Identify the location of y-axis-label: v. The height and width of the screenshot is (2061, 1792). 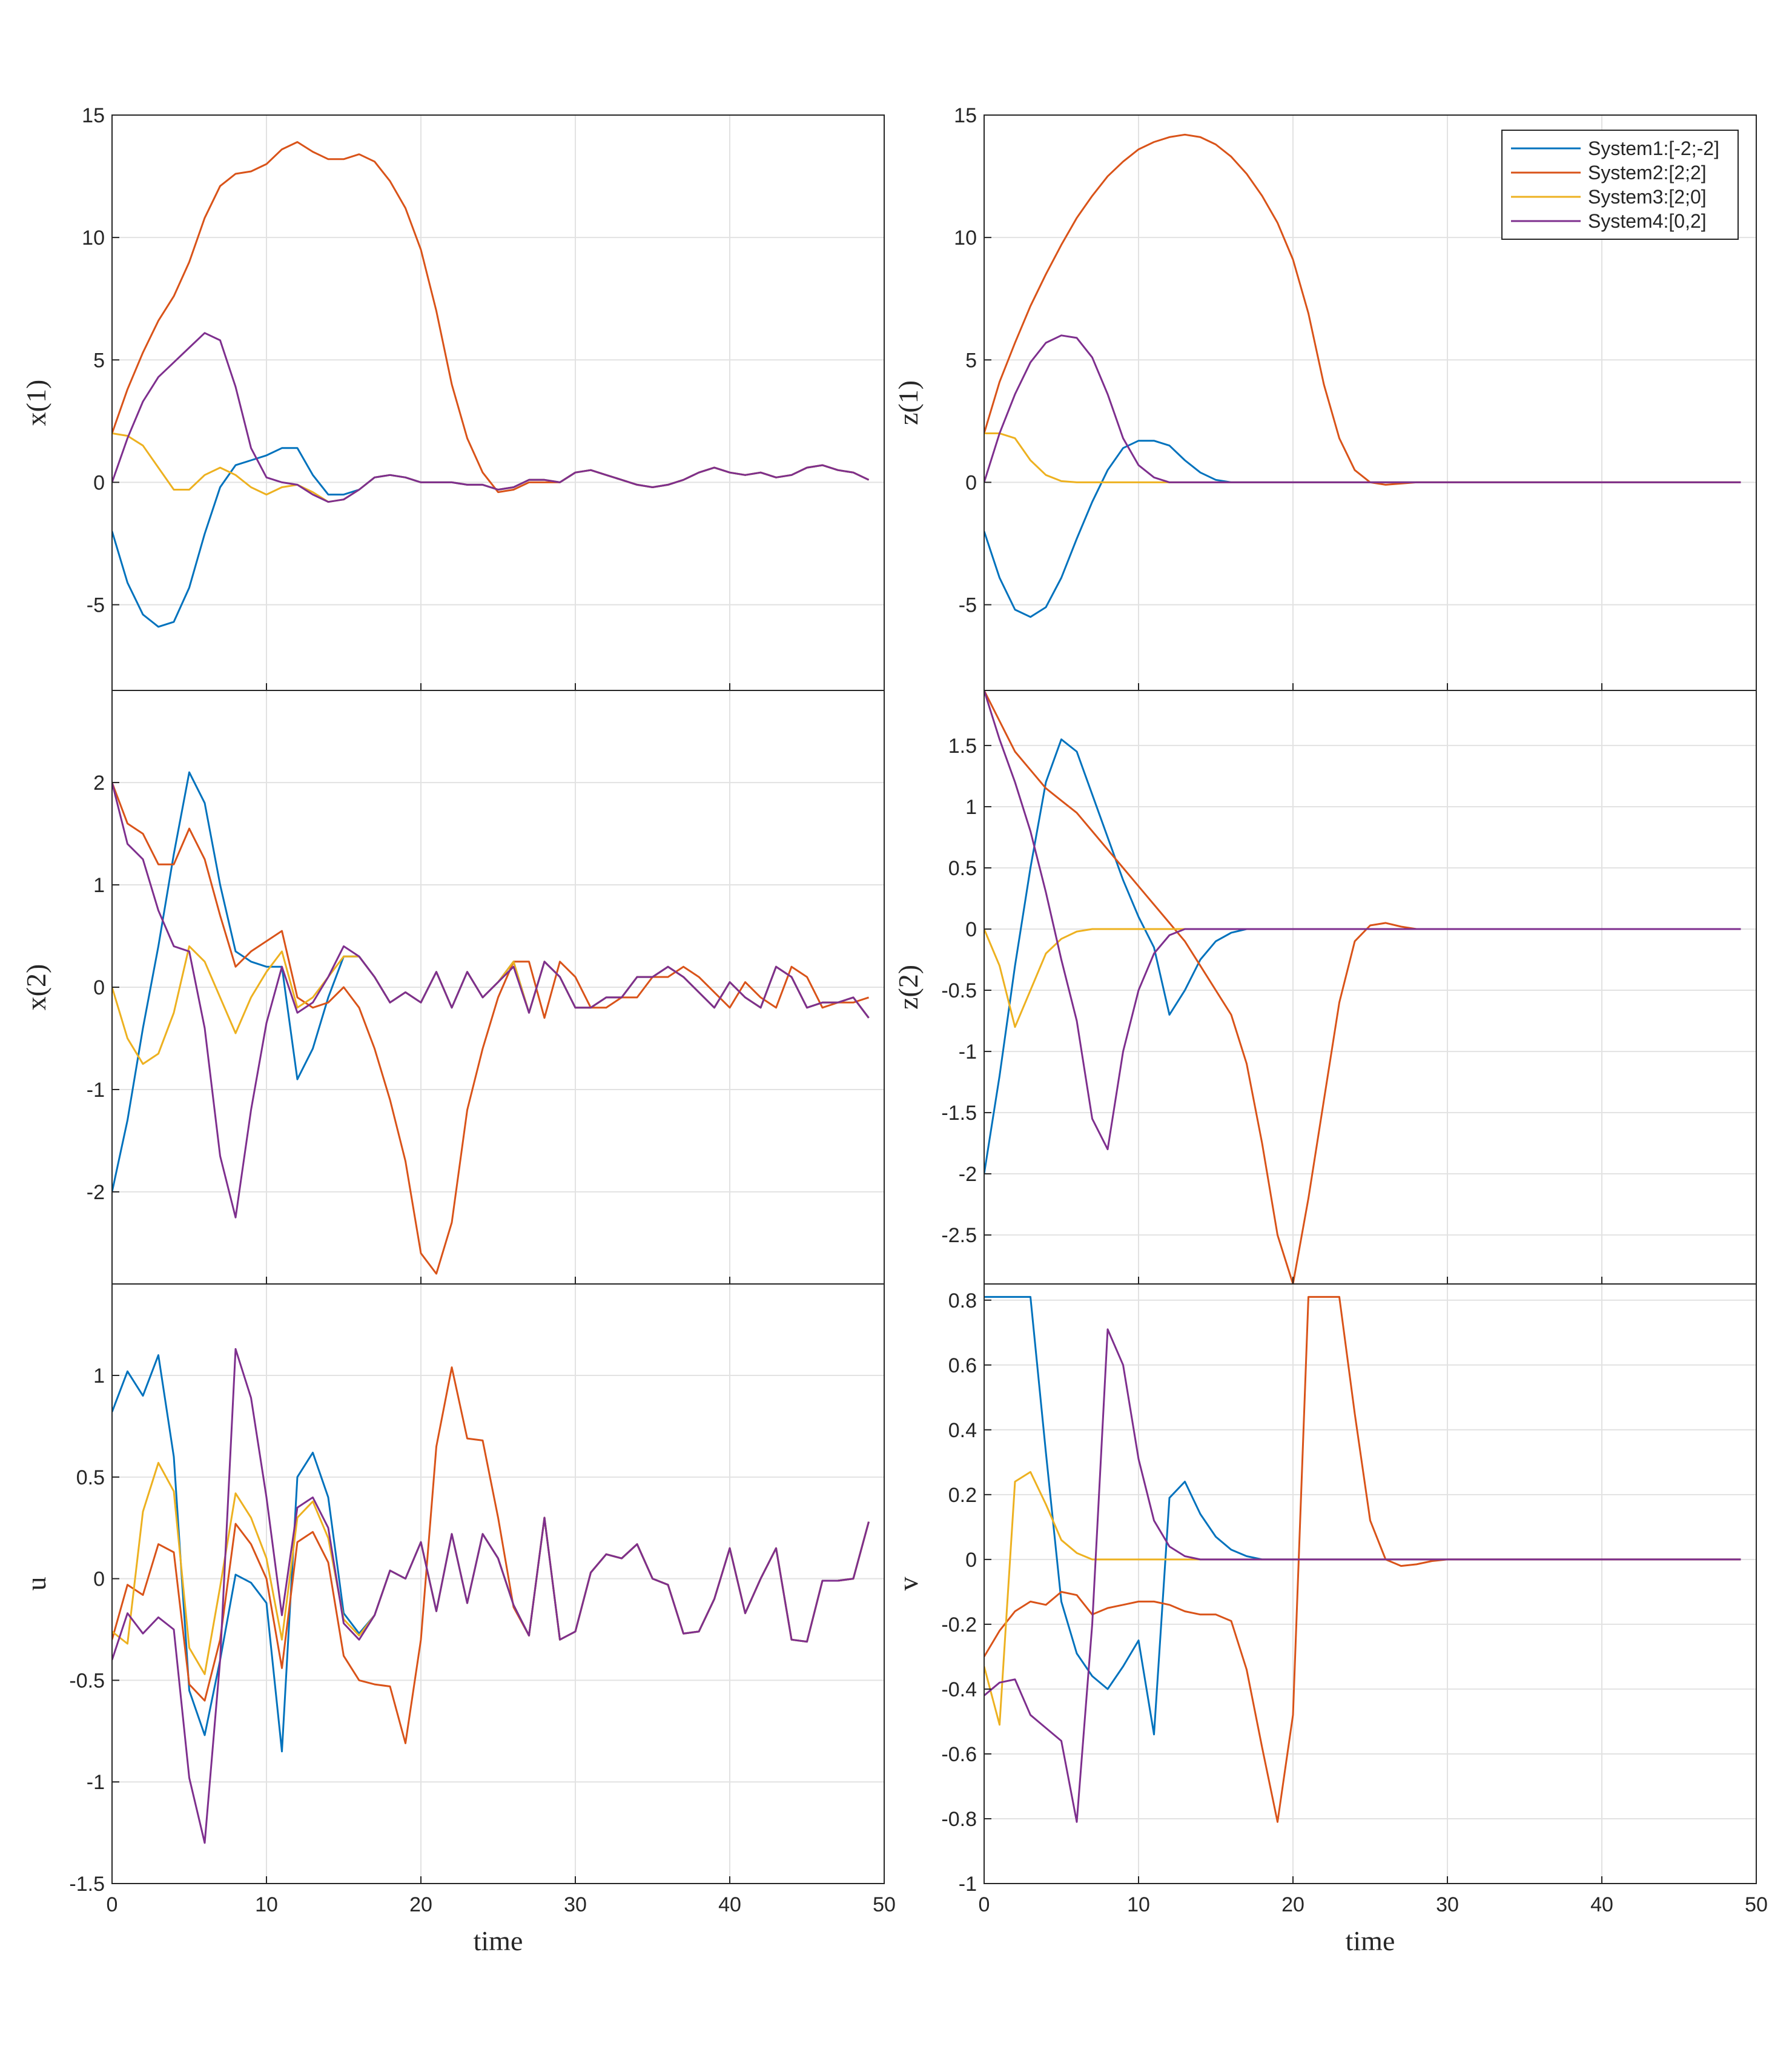
(908, 1584).